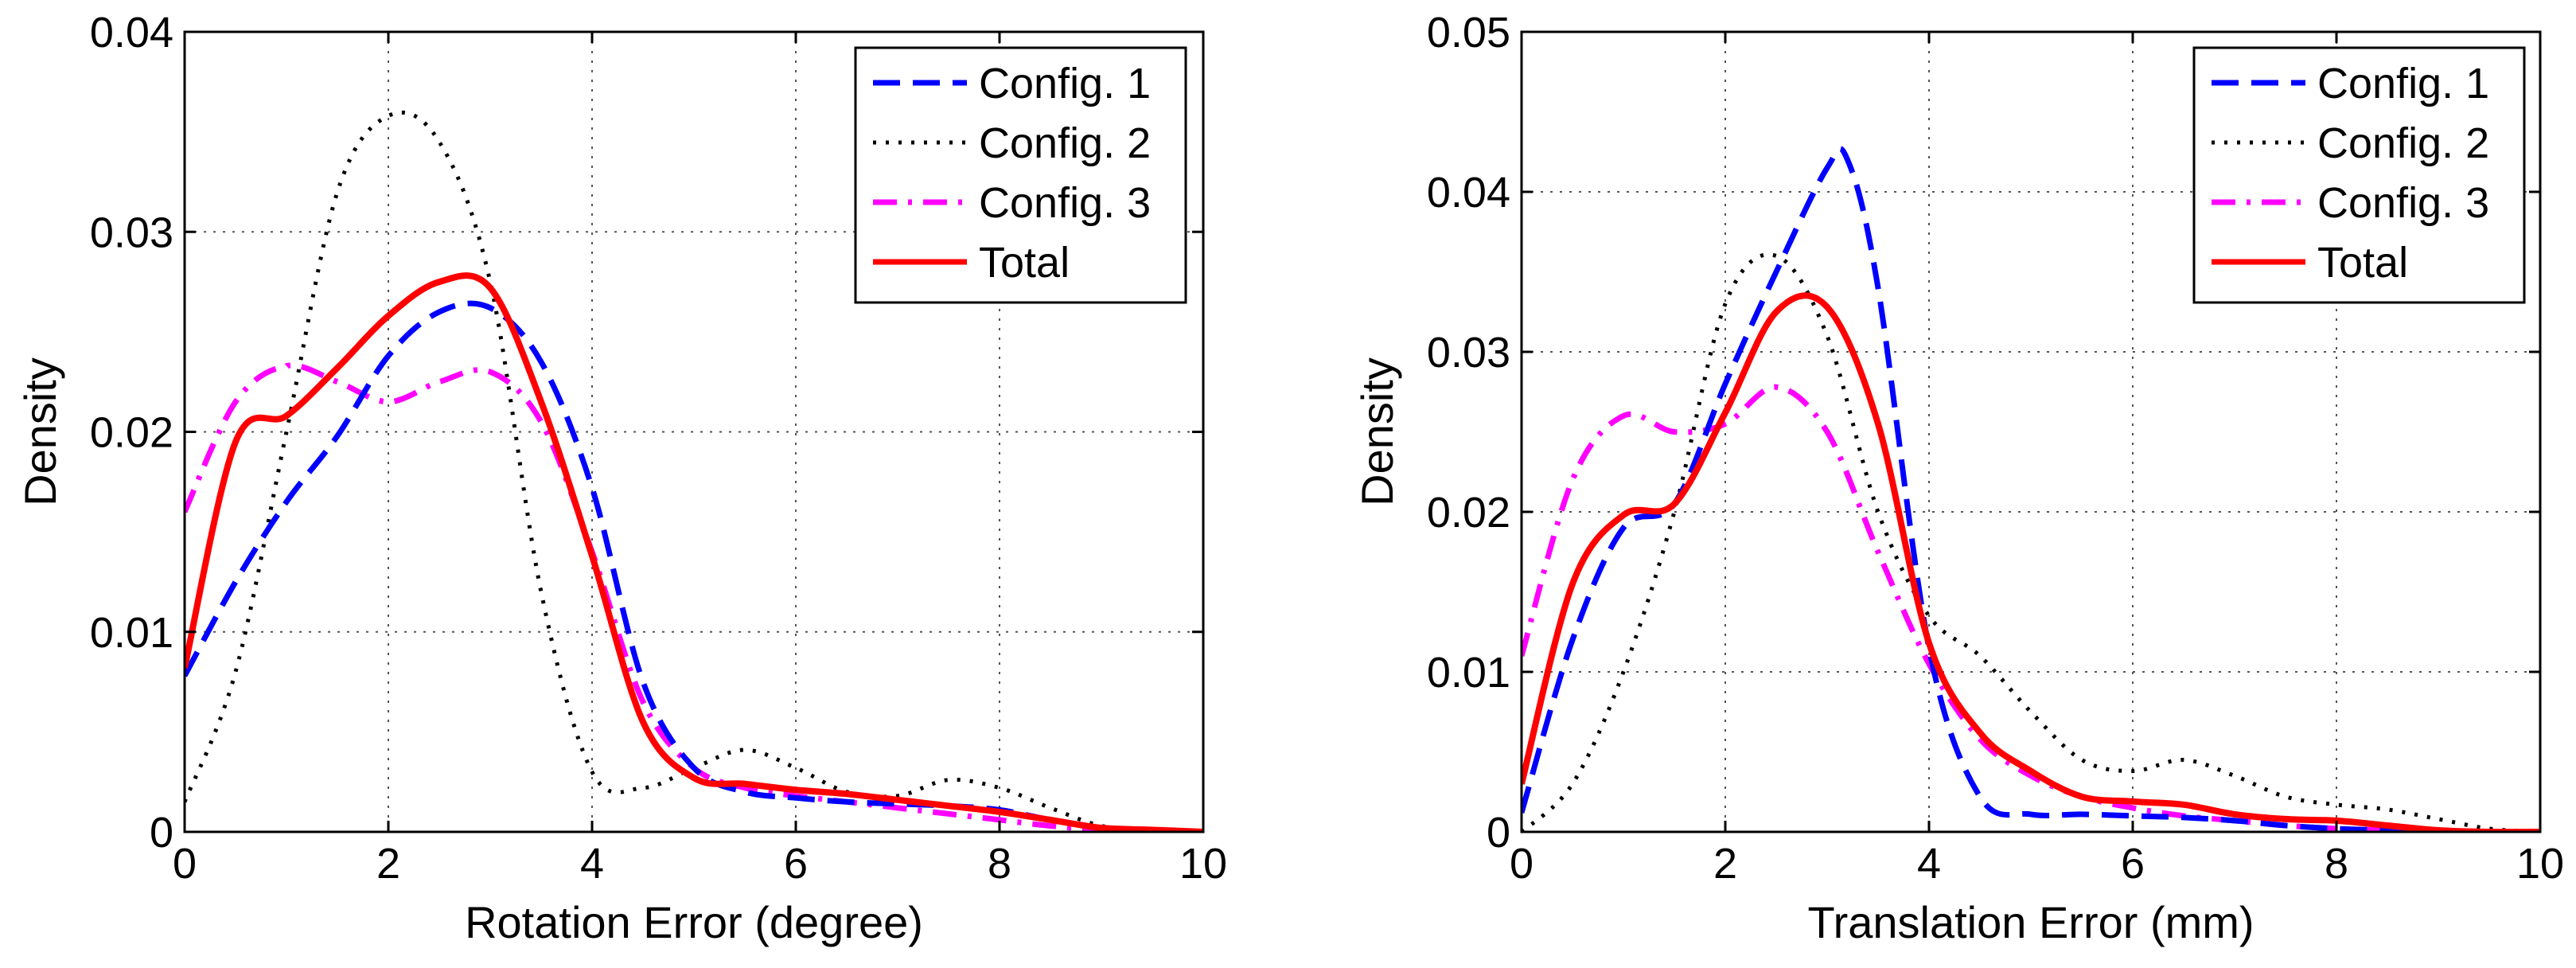  I want to click on y-tick-label: 0.05, so click(1468, 33).